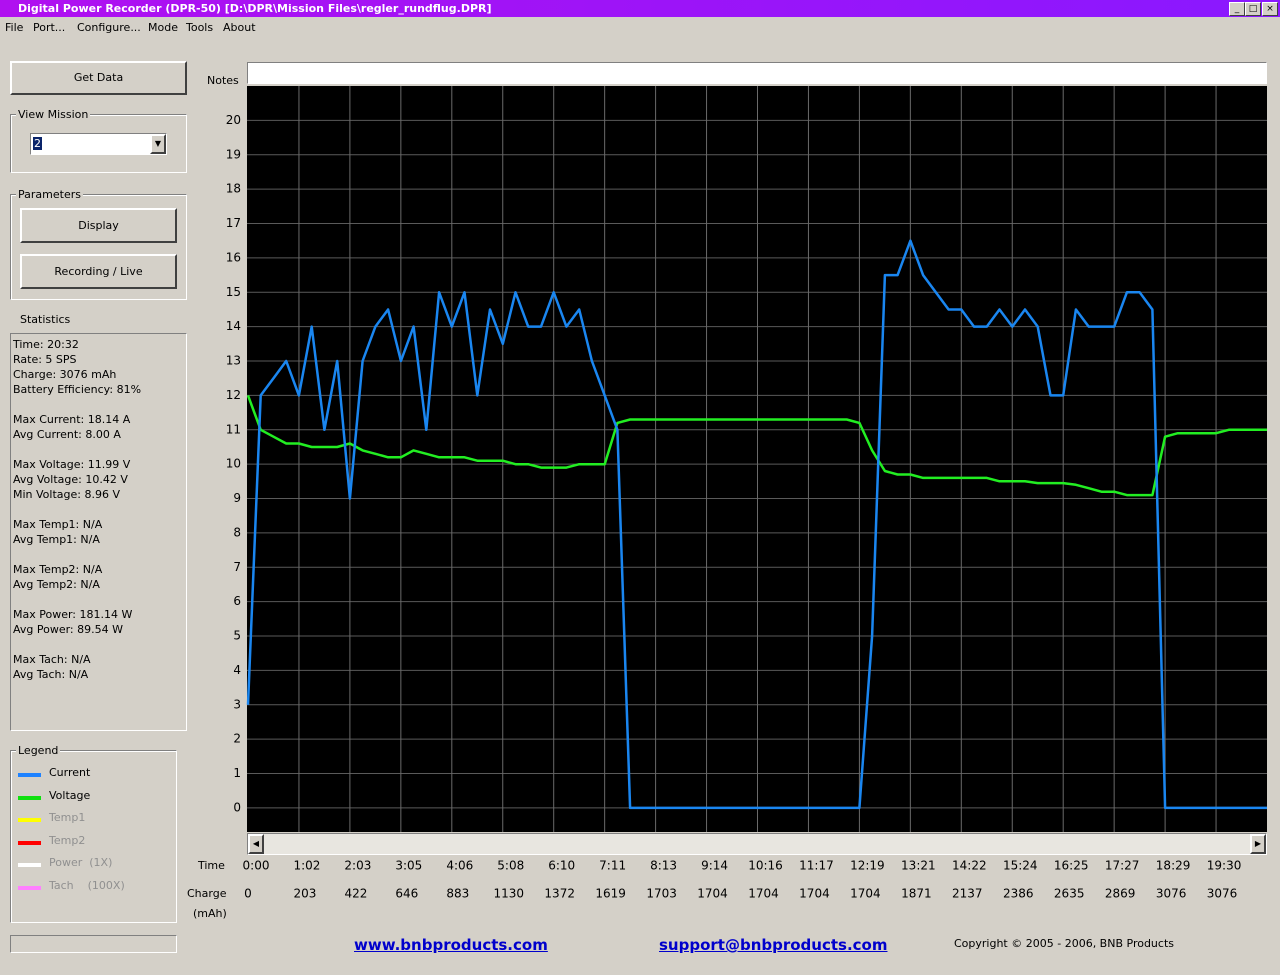  What do you see at coordinates (81, 863) in the screenshot?
I see `legend-label: Power (1X)` at bounding box center [81, 863].